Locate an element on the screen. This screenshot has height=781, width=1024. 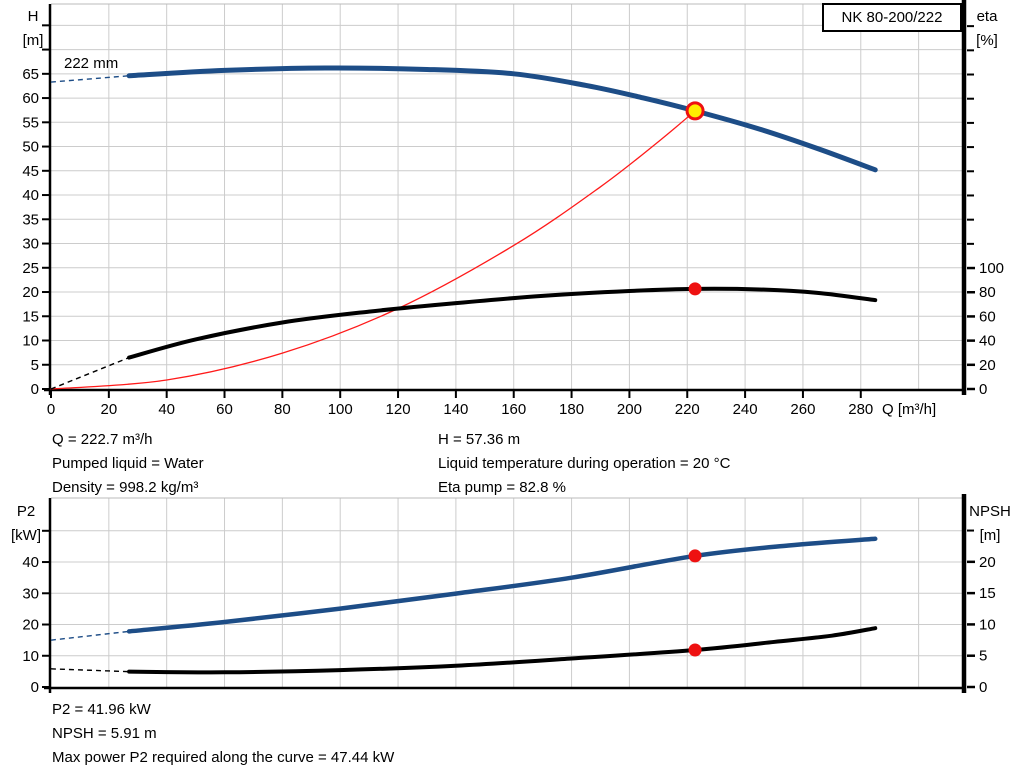
right-axis-ticks: 0 20 40 60 80 100 is located at coordinates (985, 211).